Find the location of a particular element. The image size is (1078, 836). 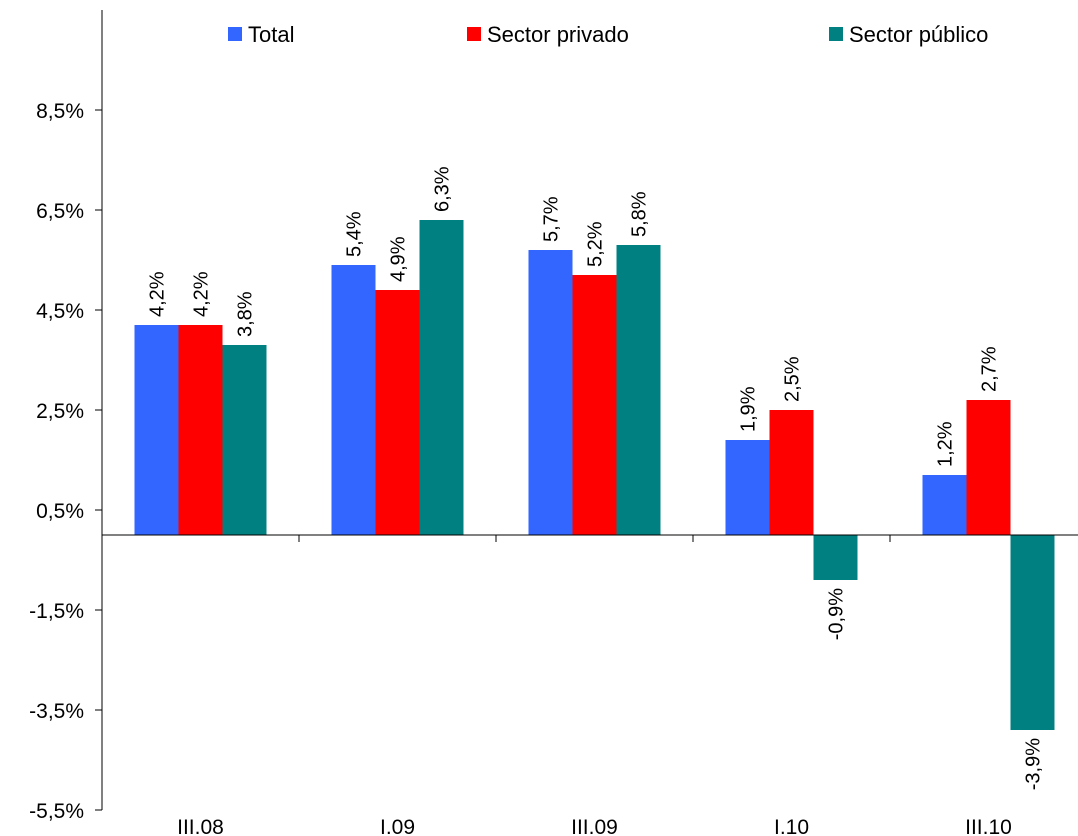

data-label: 5,7% is located at coordinates (552, 219).